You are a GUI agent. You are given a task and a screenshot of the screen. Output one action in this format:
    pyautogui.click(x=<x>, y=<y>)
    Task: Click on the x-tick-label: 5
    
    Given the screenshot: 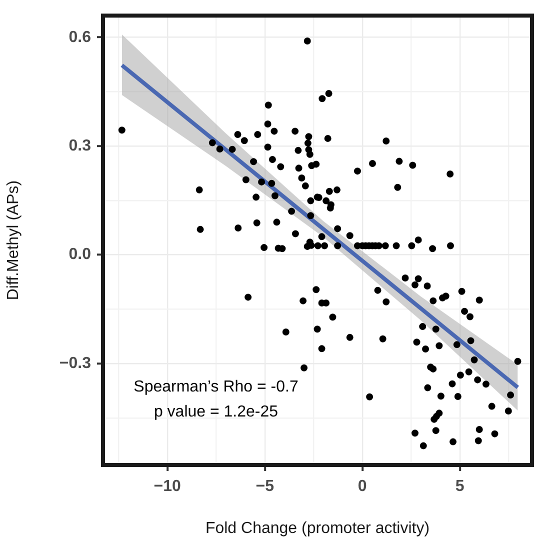 What is the action you would take?
    pyautogui.click(x=459, y=487)
    